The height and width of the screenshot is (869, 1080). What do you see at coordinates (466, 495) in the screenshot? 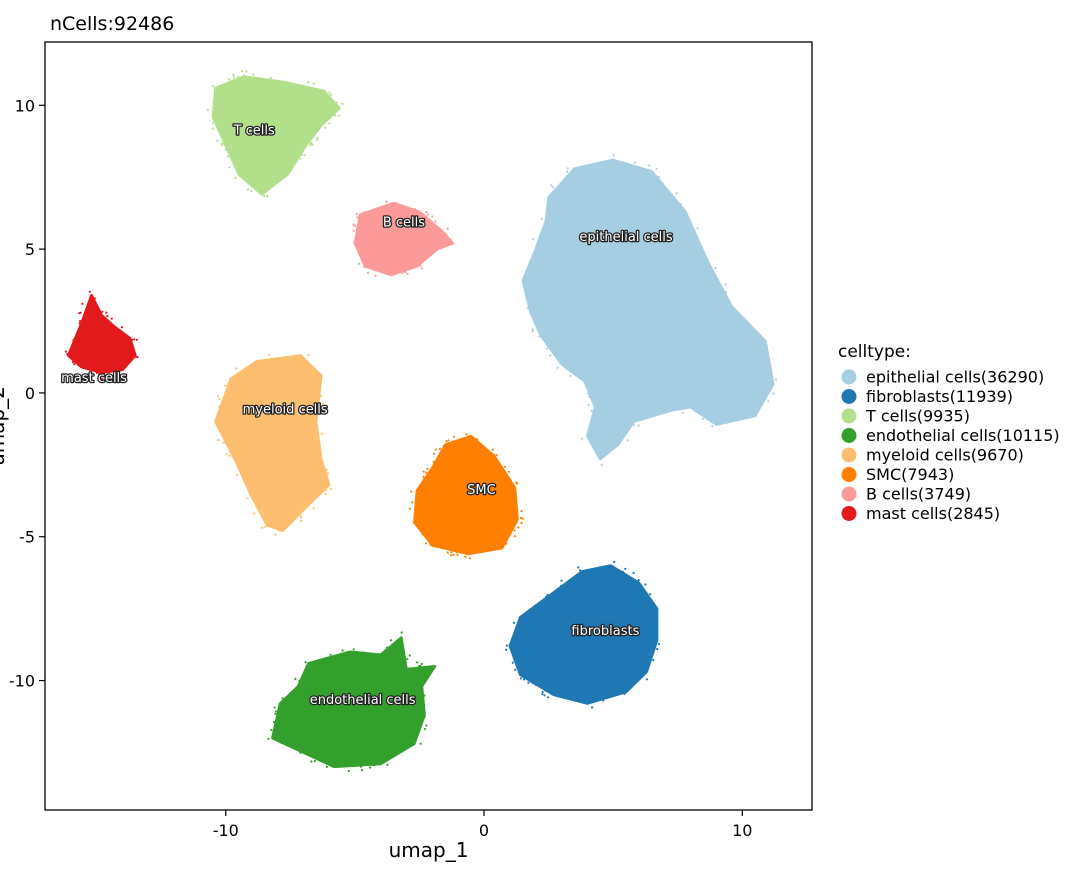
I see `cluster-body-SMC` at bounding box center [466, 495].